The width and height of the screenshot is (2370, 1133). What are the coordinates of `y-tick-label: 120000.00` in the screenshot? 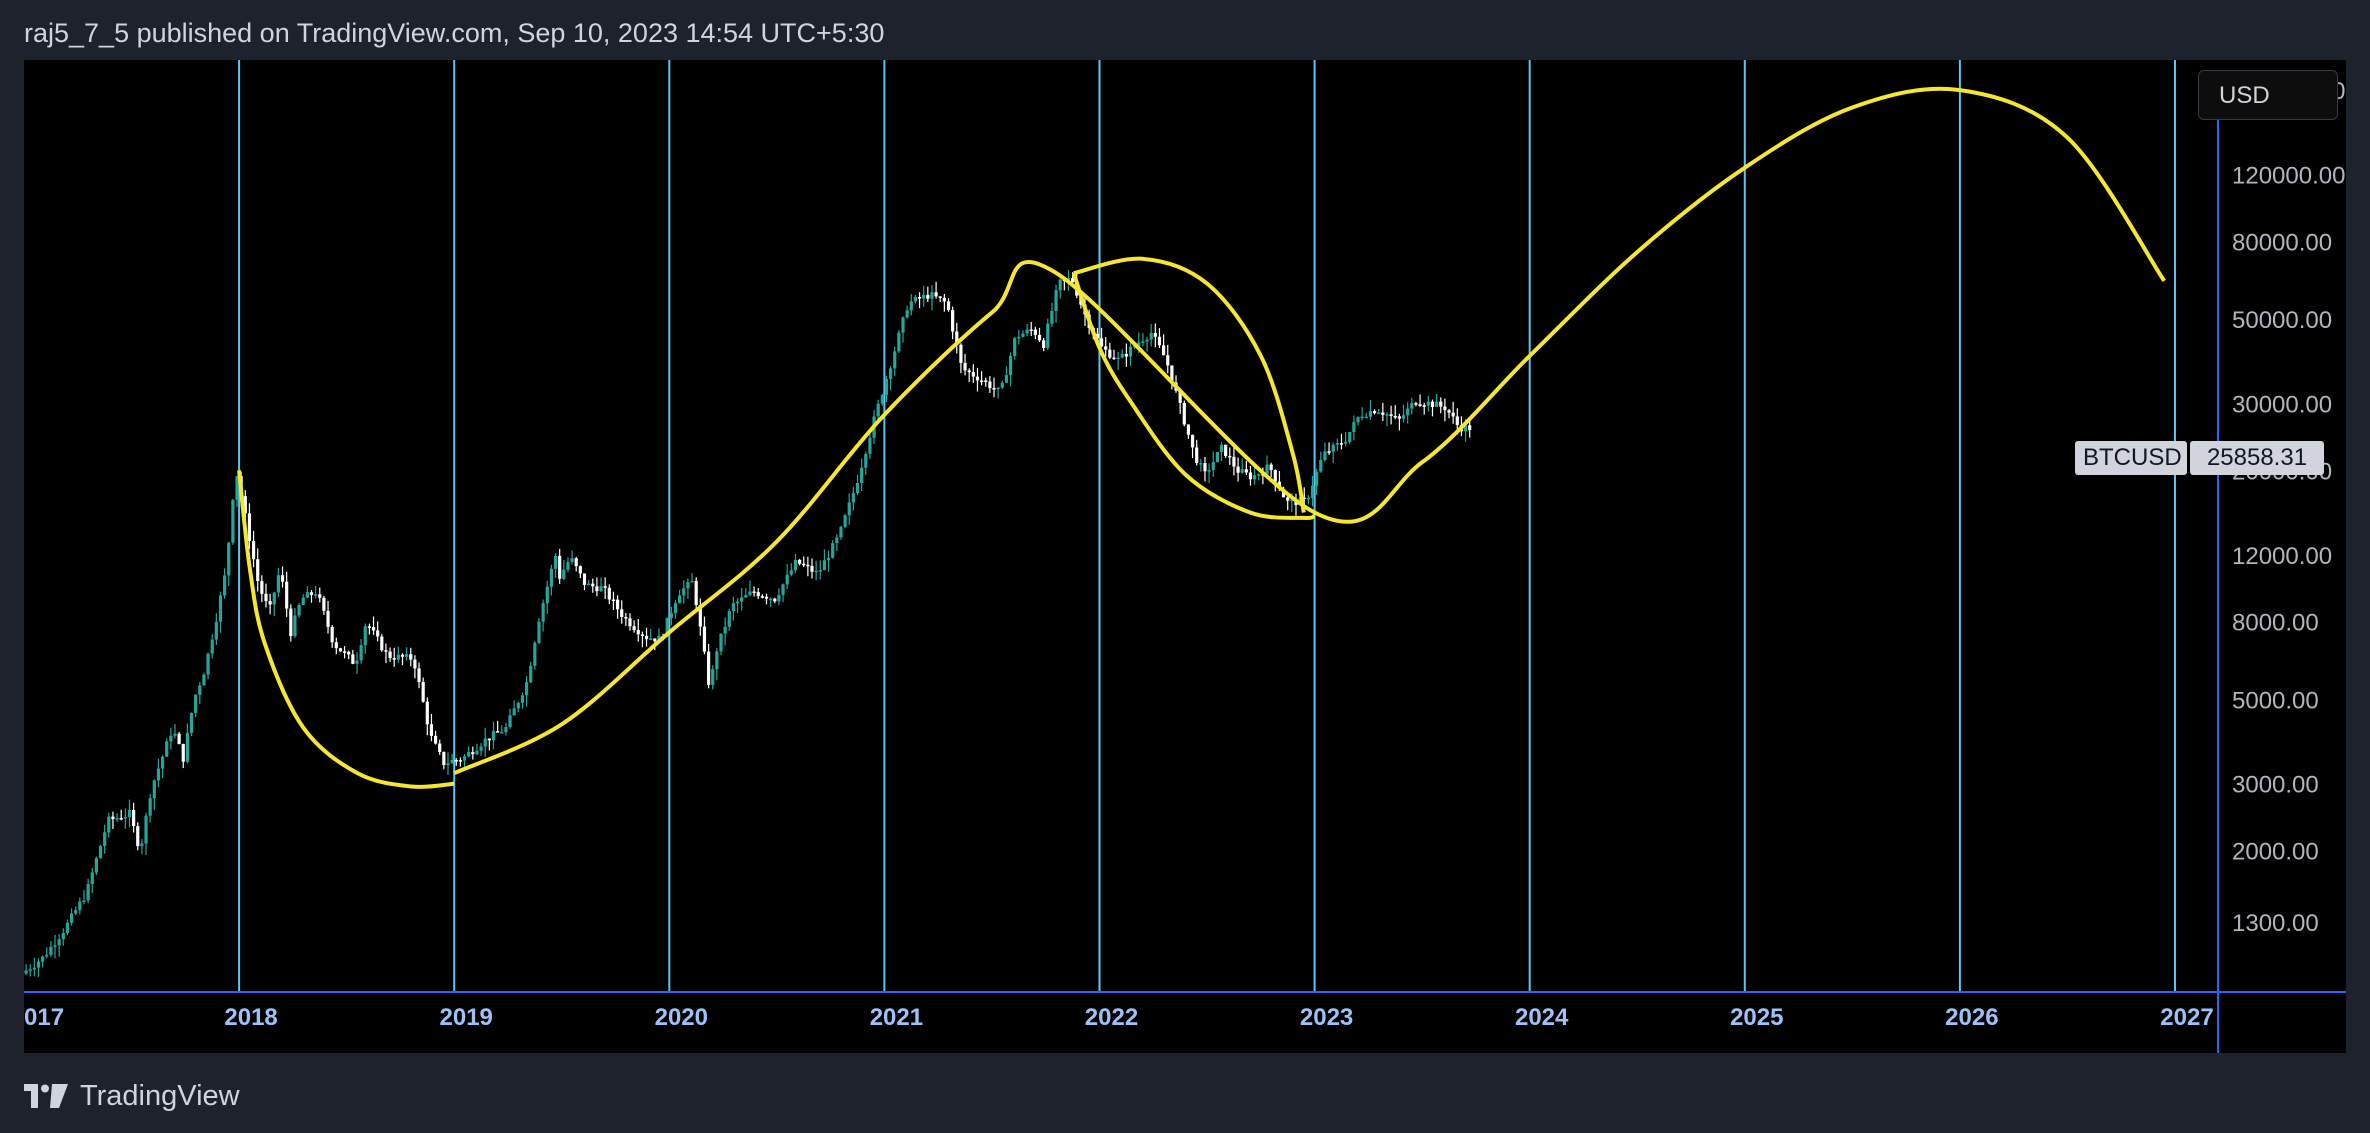 It's located at (2288, 175).